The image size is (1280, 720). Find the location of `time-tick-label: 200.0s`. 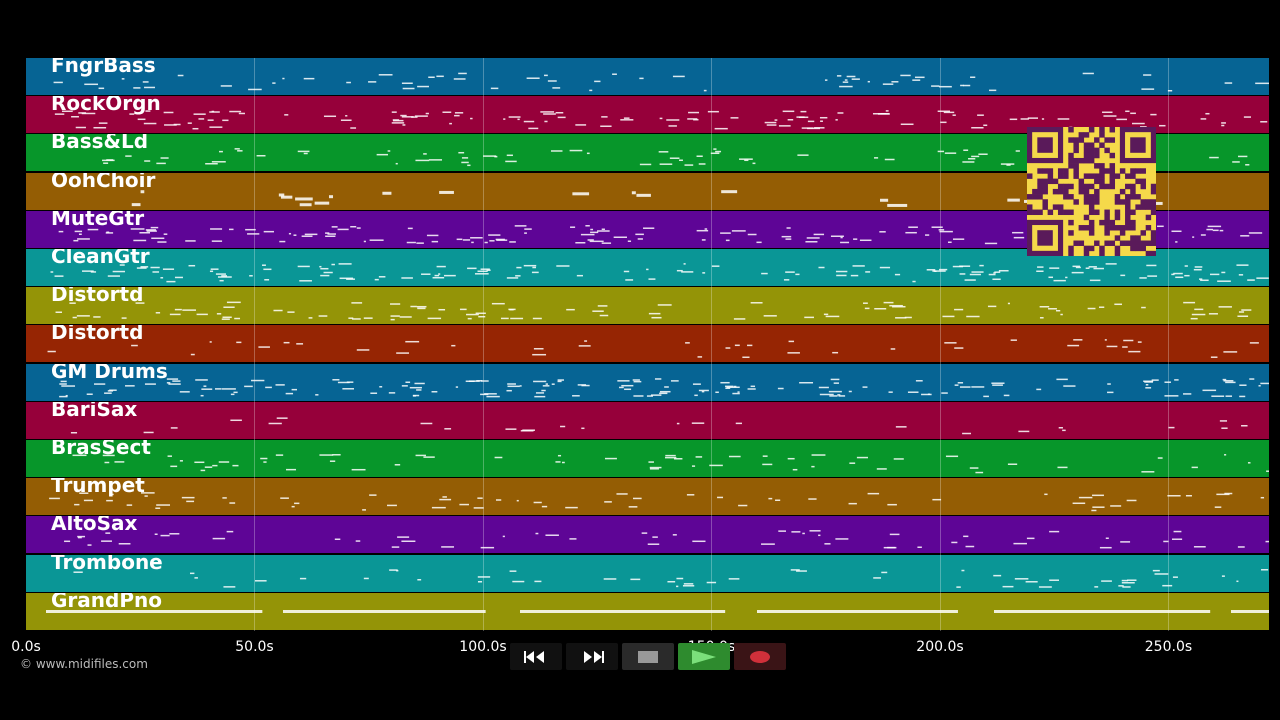

time-tick-label: 200.0s is located at coordinates (940, 647).